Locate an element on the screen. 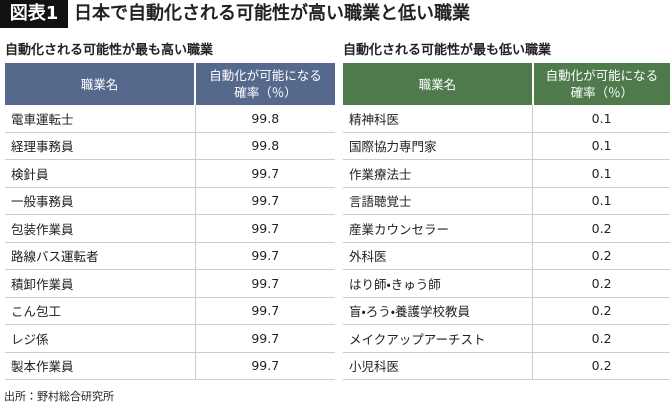 The height and width of the screenshot is (408, 670). row: はり師・きゅう師 0.2 is located at coordinates (506, 283).